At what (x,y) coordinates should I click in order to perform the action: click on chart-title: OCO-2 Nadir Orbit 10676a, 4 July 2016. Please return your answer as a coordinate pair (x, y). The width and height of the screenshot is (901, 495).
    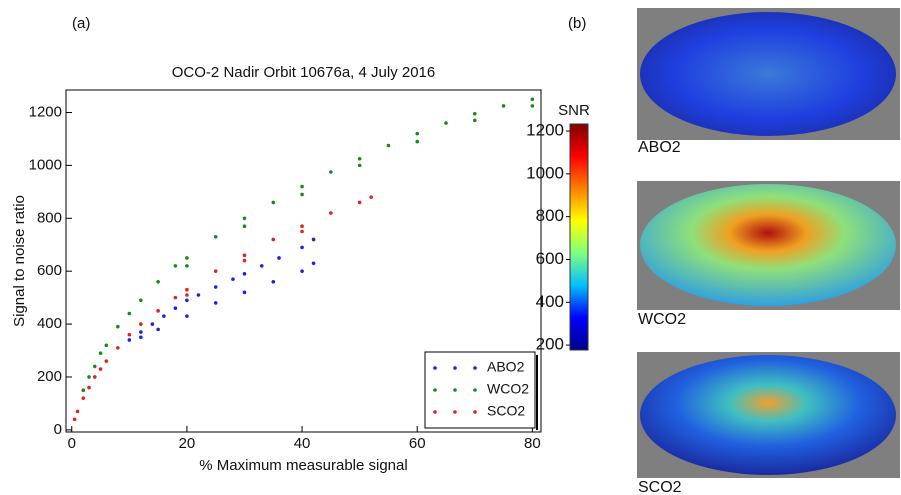
    Looking at the image, I should click on (303, 72).